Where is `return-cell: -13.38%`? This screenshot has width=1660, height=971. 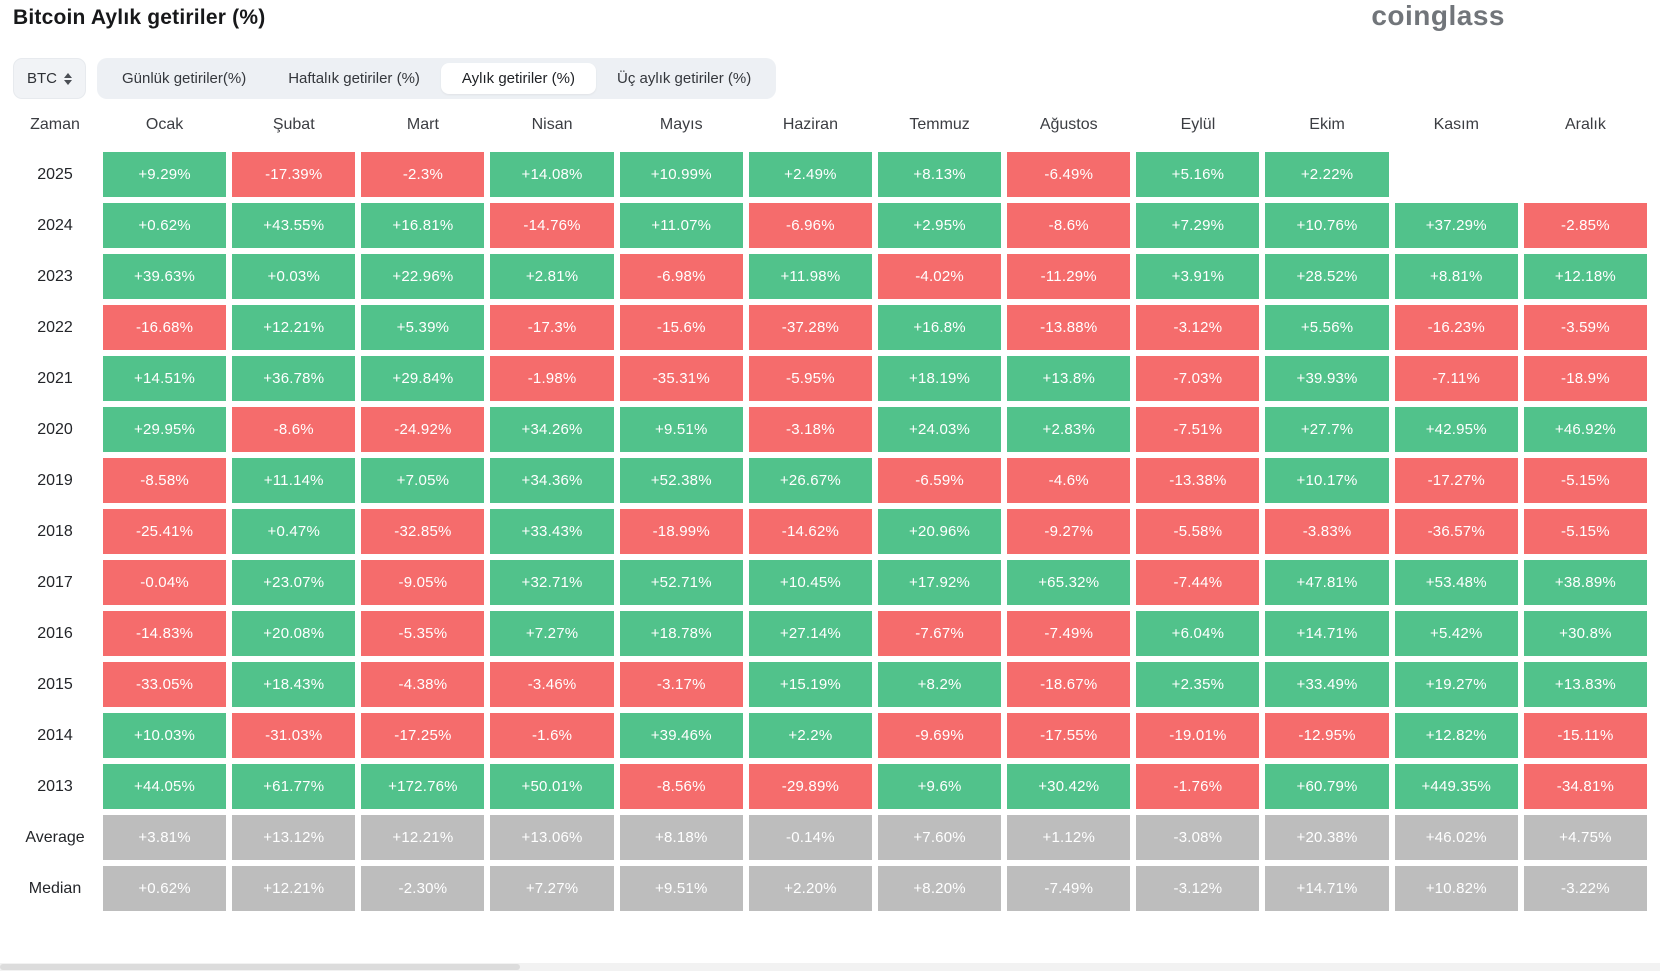 return-cell: -13.38% is located at coordinates (1198, 480).